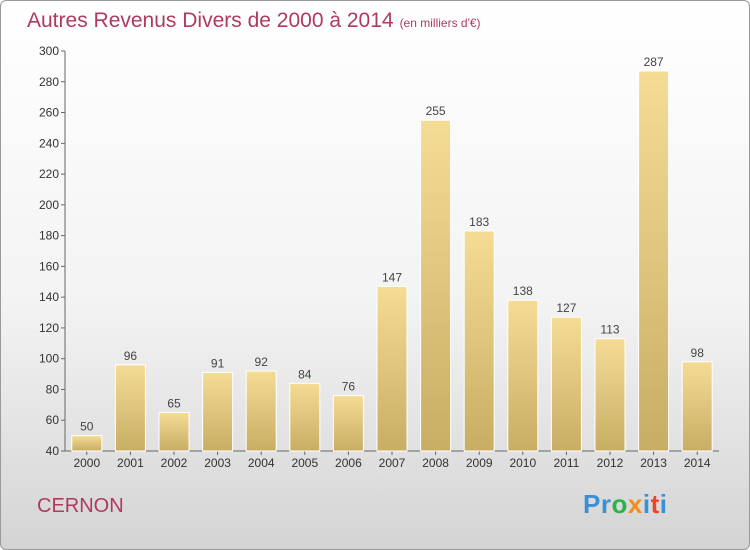 This screenshot has height=550, width=750. What do you see at coordinates (130, 463) in the screenshot?
I see `x-tick-label: 2001` at bounding box center [130, 463].